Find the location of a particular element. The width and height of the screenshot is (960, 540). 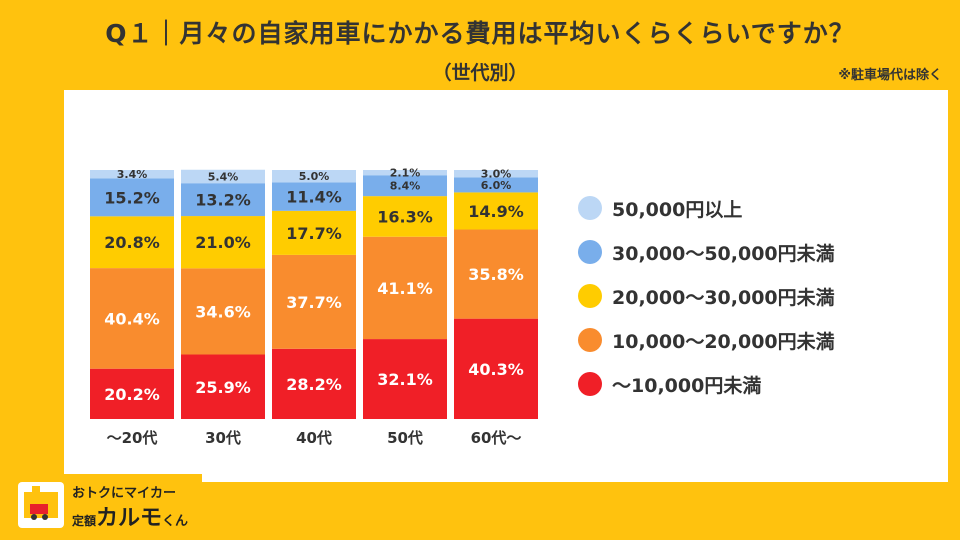

data-label: 32.1% is located at coordinates (405, 379).